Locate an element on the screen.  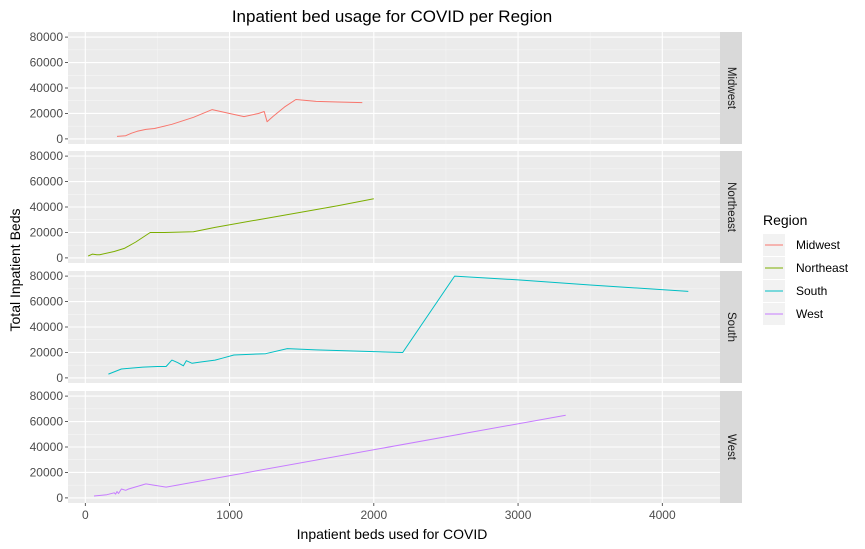
legend-item-northeast: Northeast is located at coordinates (806, 268).